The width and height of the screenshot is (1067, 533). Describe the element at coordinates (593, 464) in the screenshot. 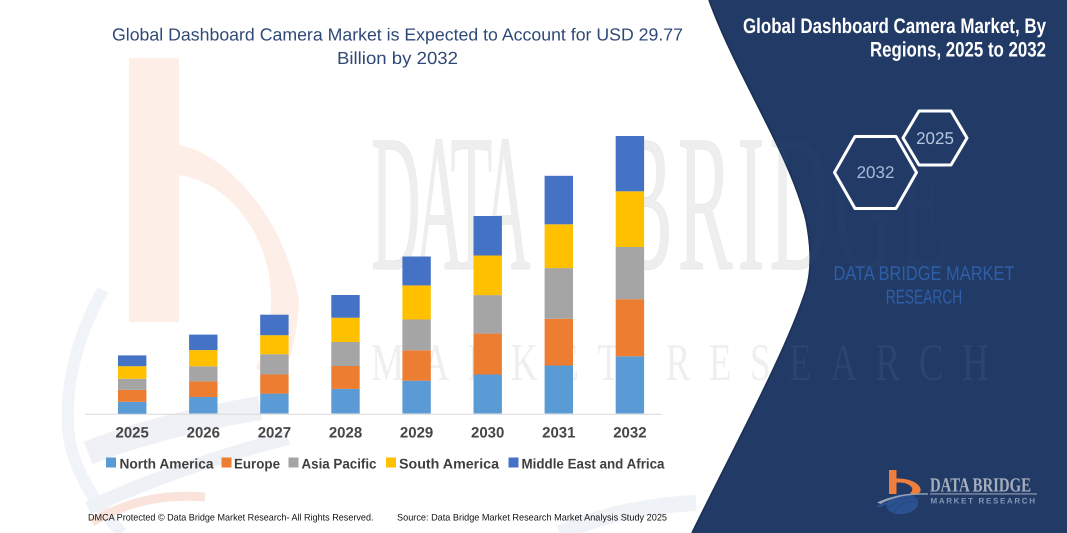

I see `svg-text: Middle East and Africa` at that location.